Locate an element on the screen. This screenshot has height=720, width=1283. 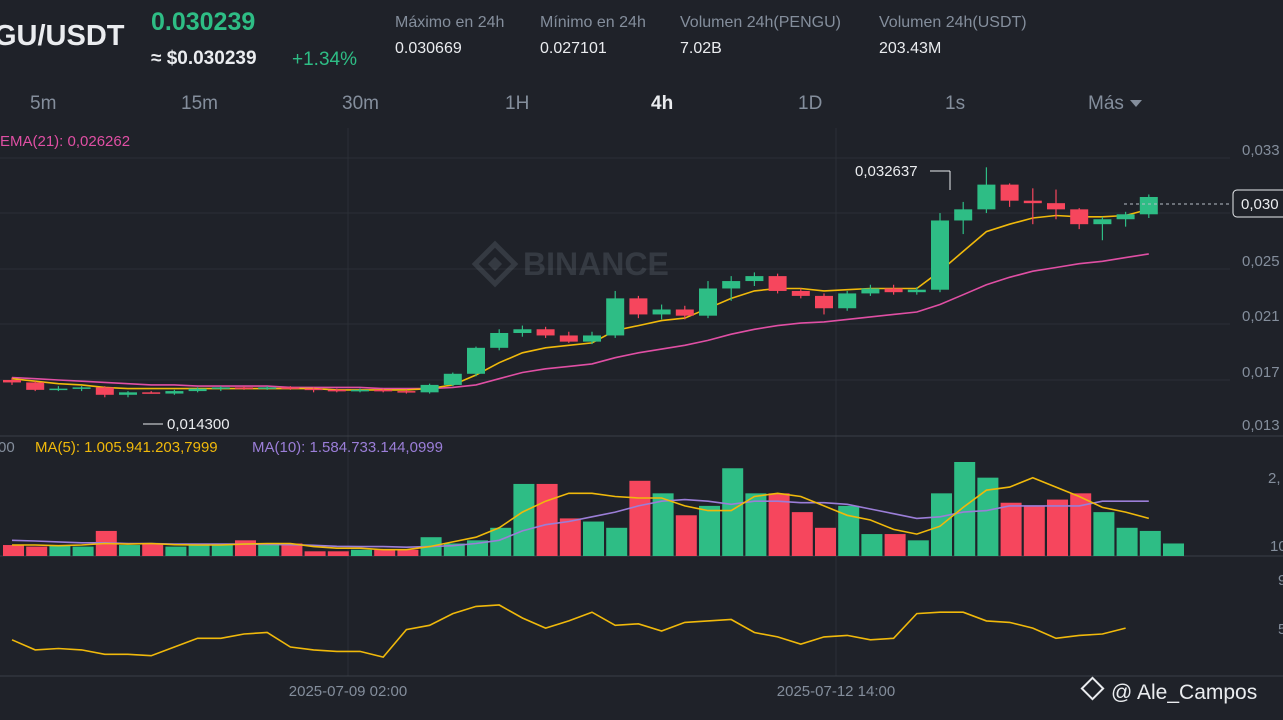
tab-15m: 15m is located at coordinates (199, 103).